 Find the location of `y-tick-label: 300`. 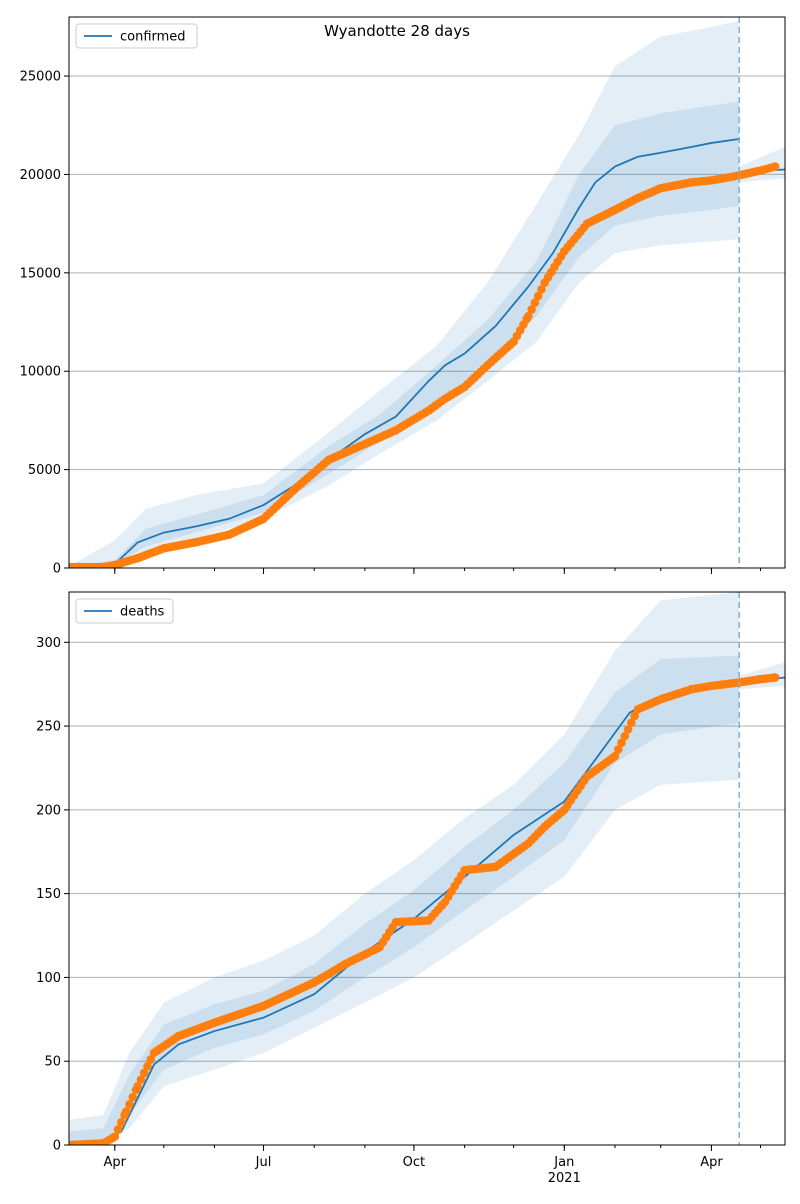

y-tick-label: 300 is located at coordinates (48, 643).